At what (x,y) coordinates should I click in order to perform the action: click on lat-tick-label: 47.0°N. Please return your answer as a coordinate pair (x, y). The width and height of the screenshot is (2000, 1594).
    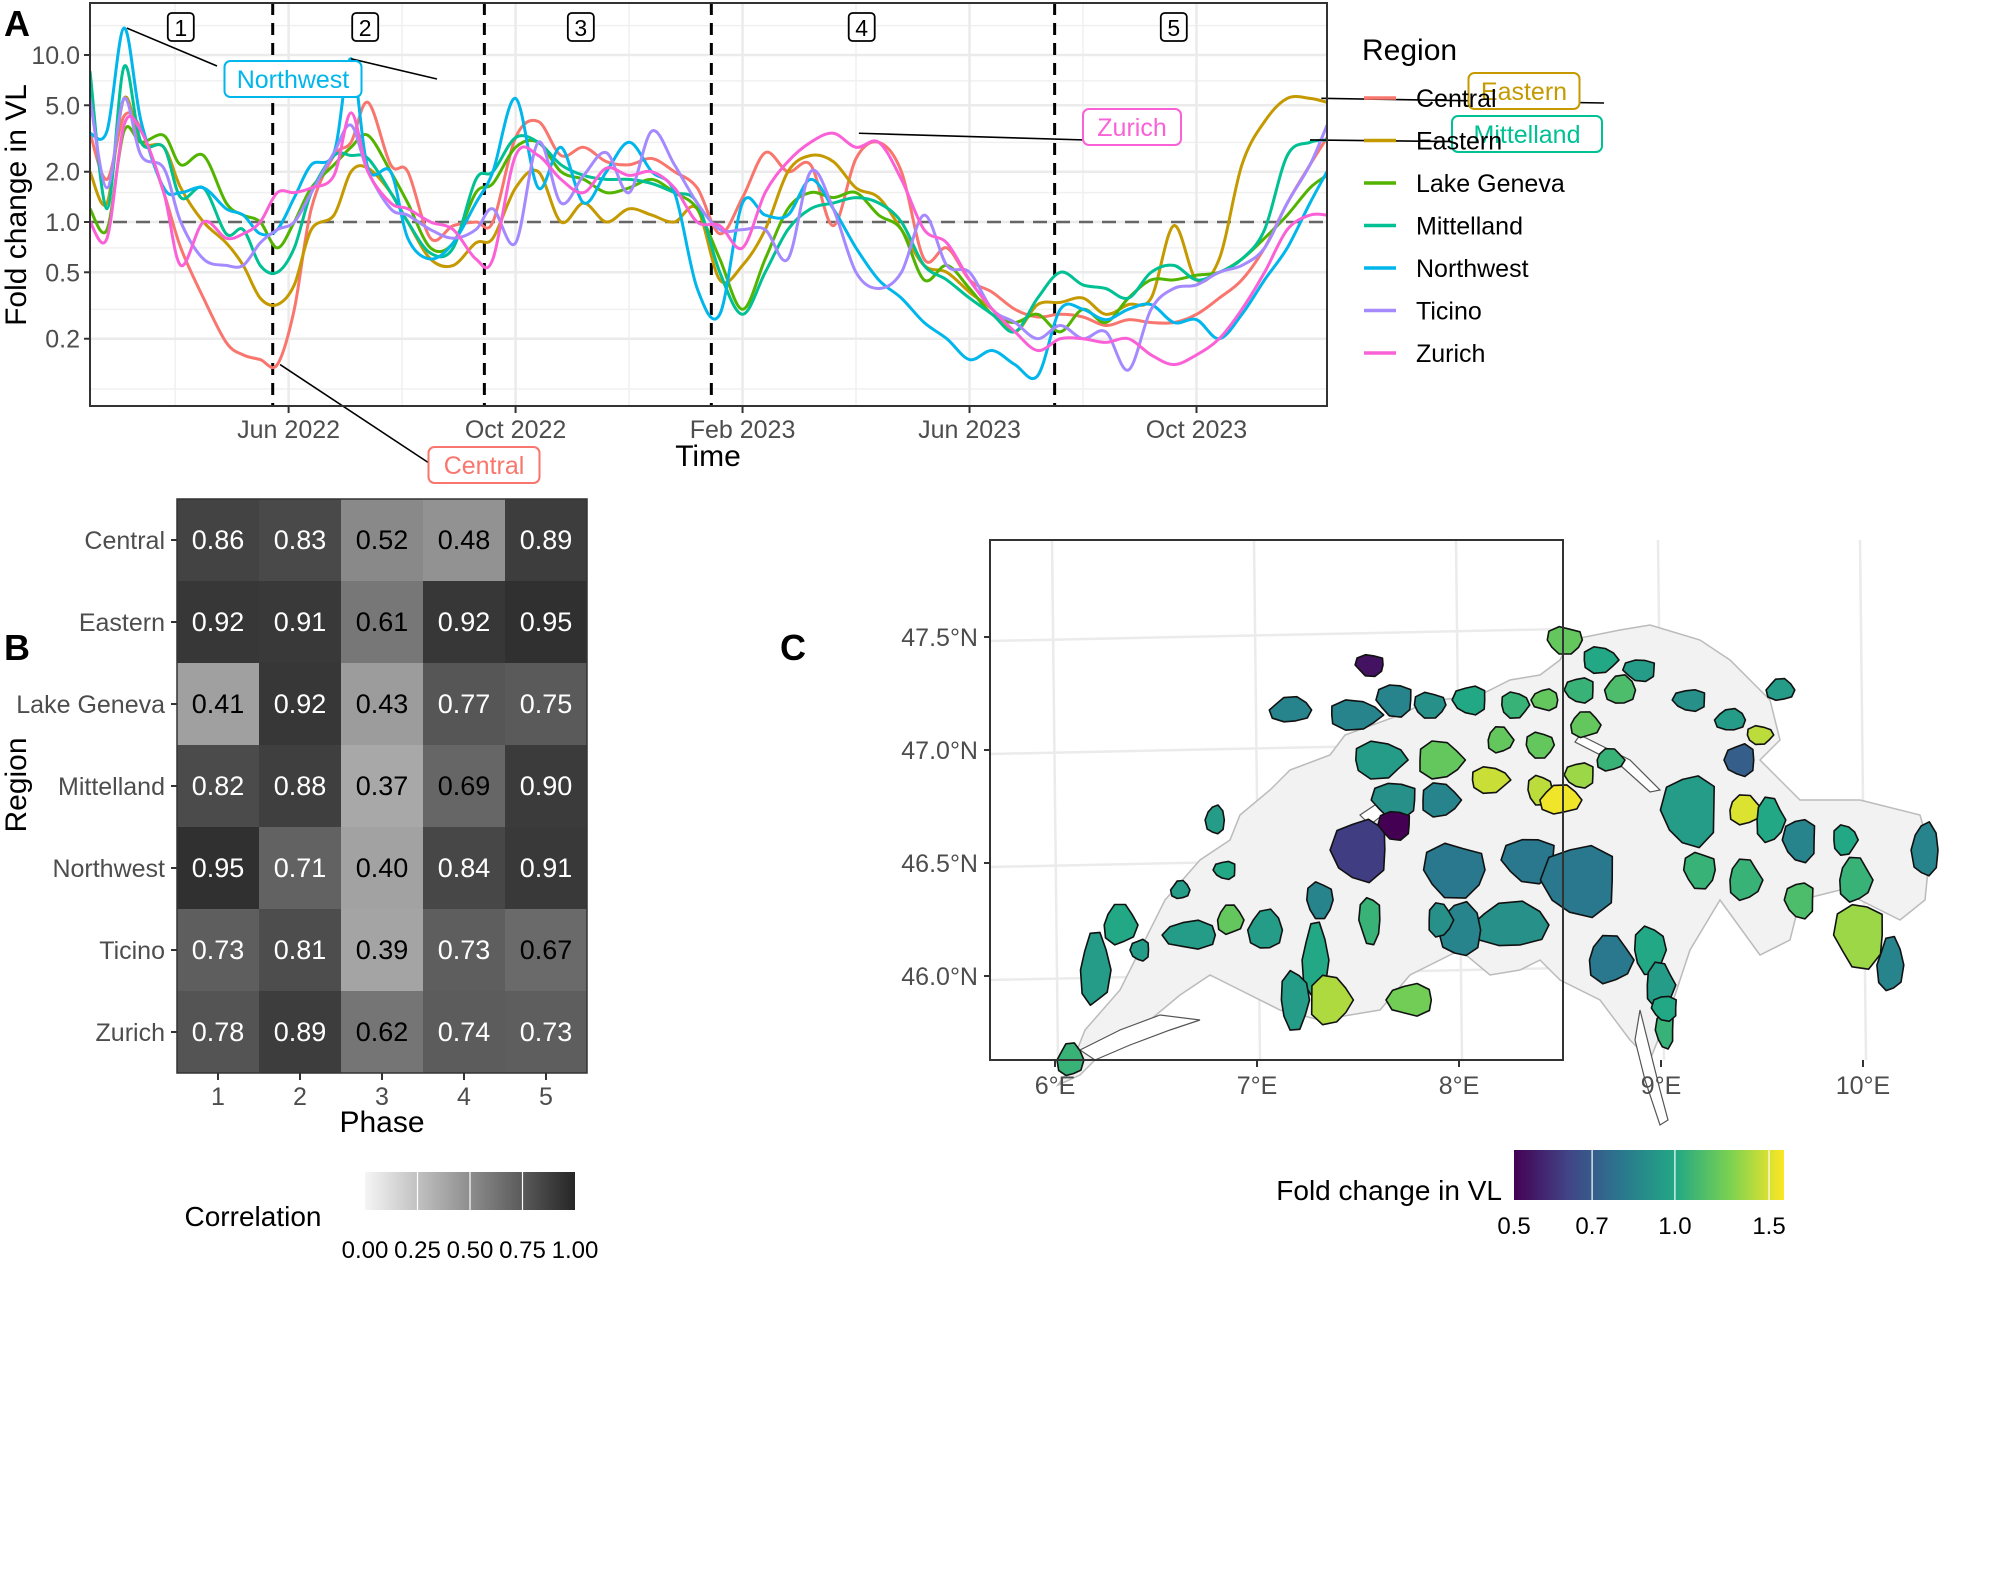
    Looking at the image, I should click on (939, 751).